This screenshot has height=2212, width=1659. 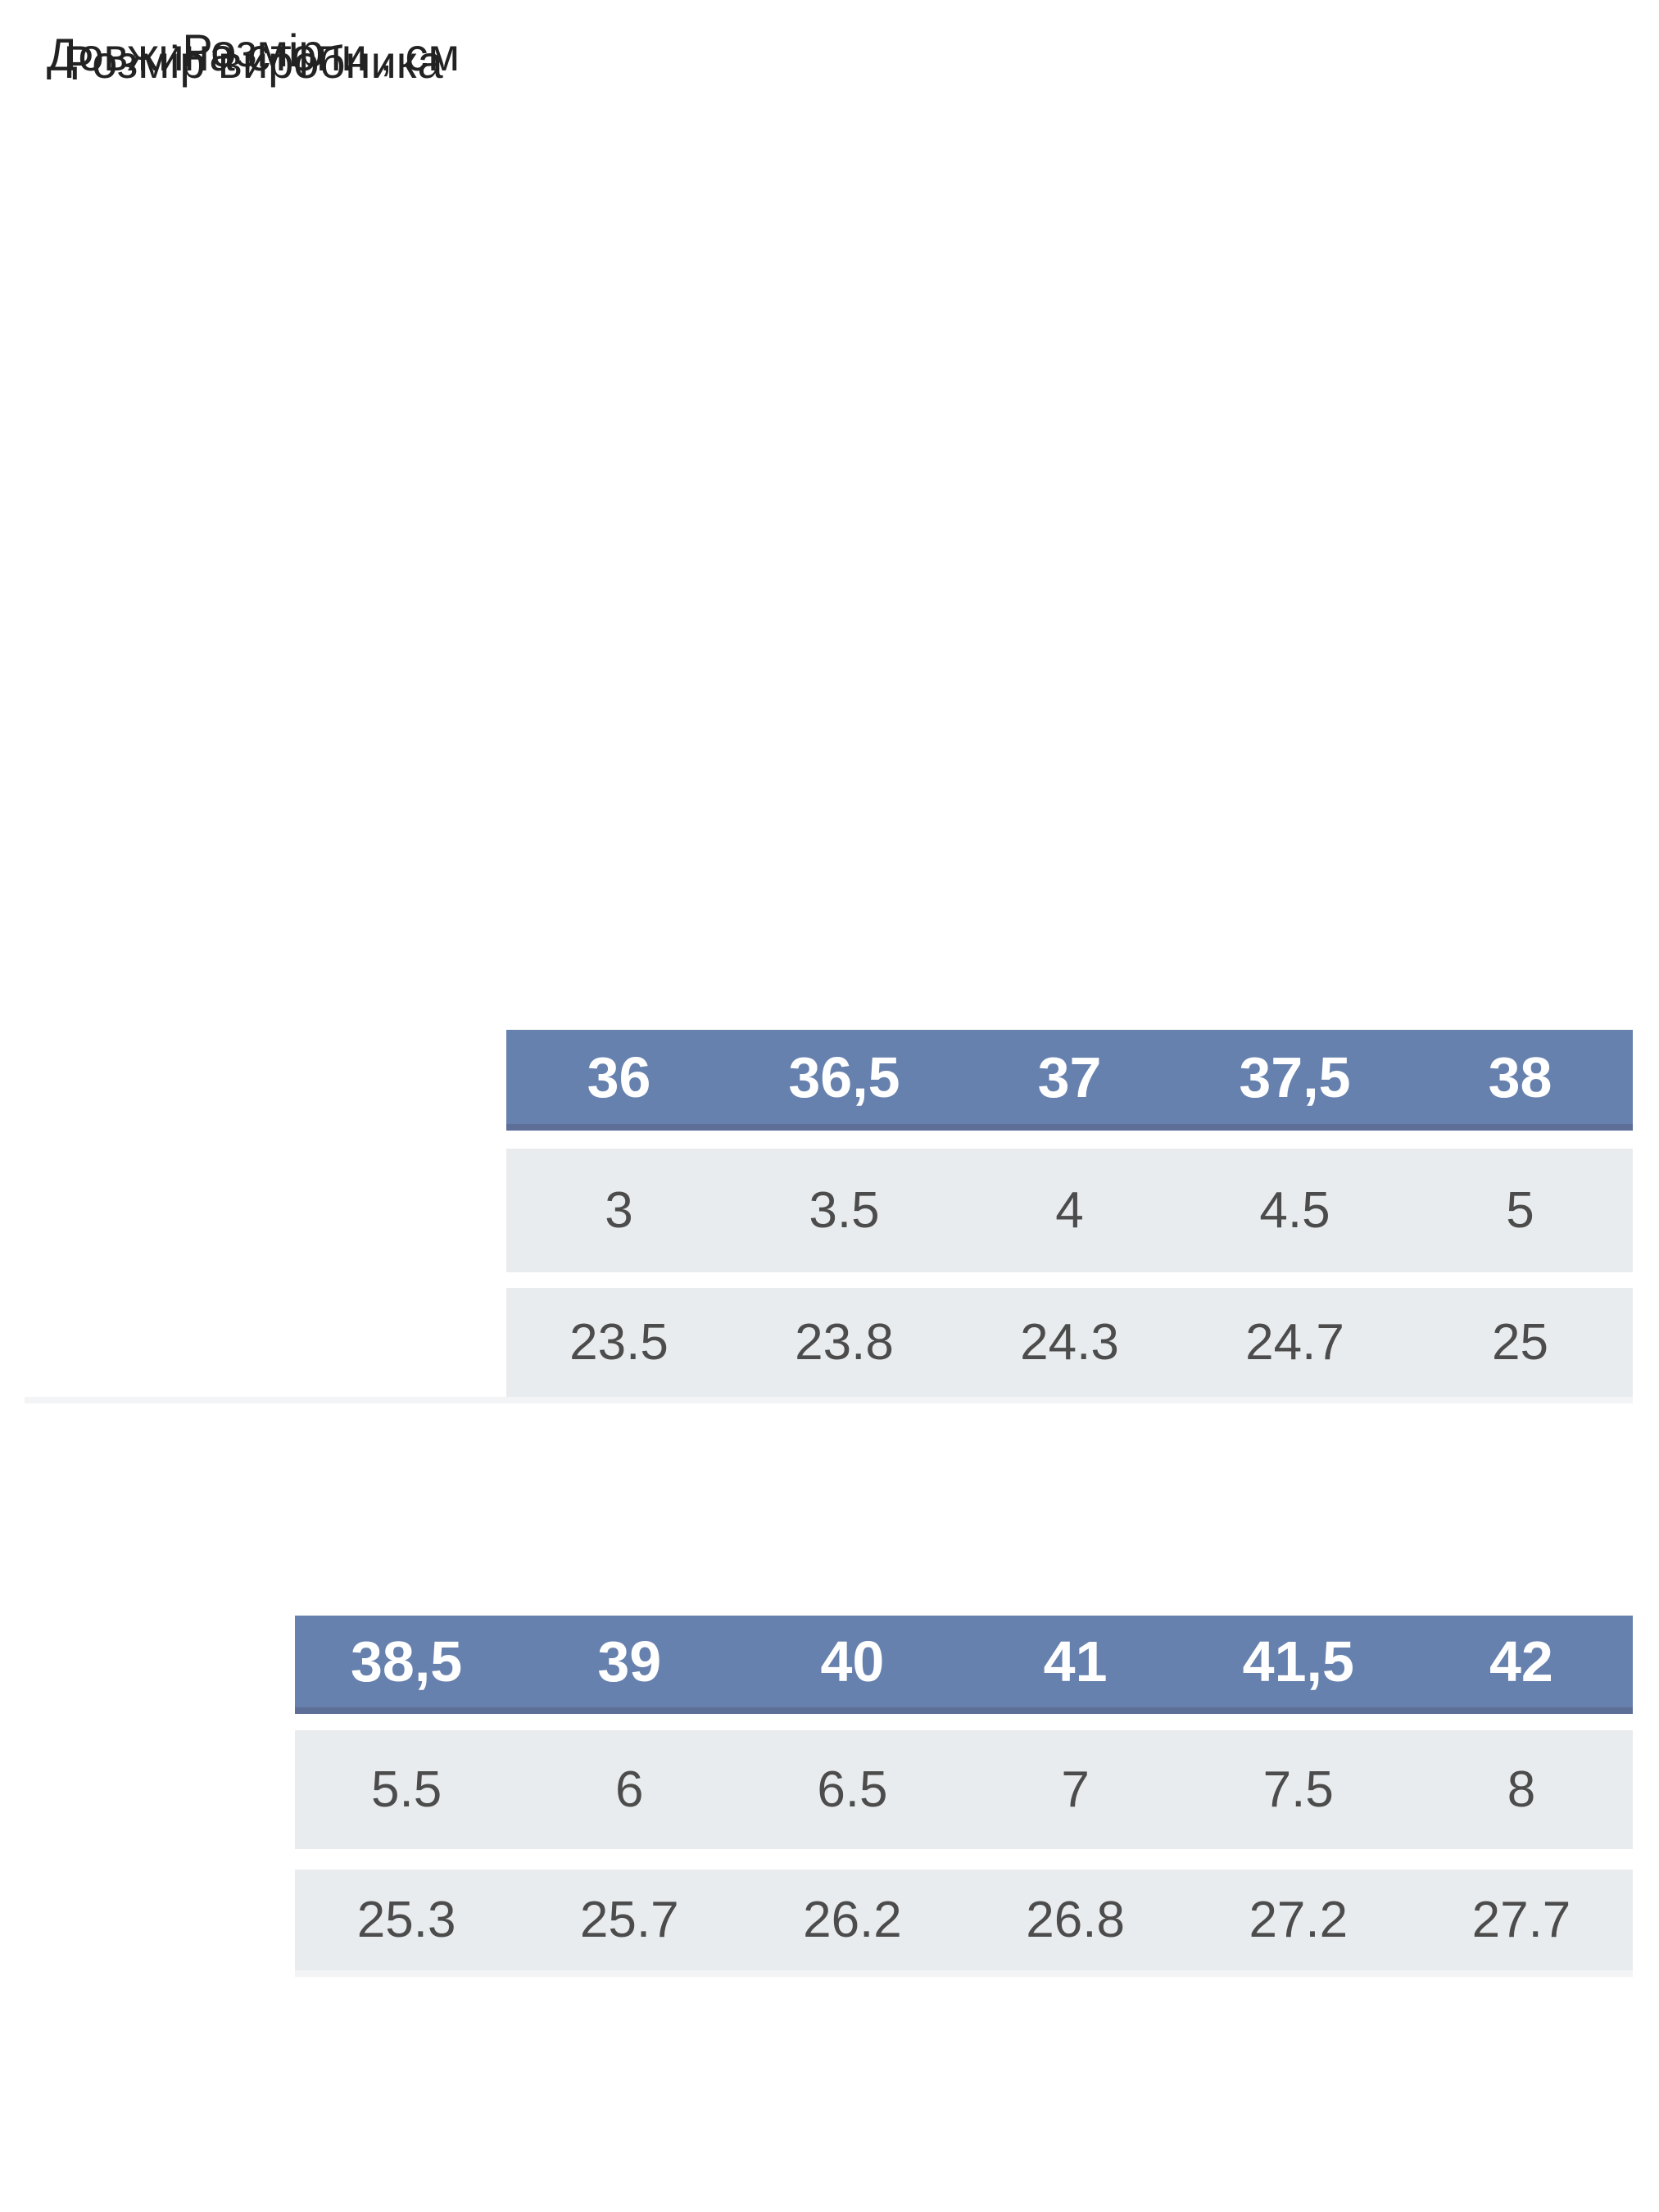 I want to click on table1-manufacturer-cell: 5, so click(x=1520, y=1210).